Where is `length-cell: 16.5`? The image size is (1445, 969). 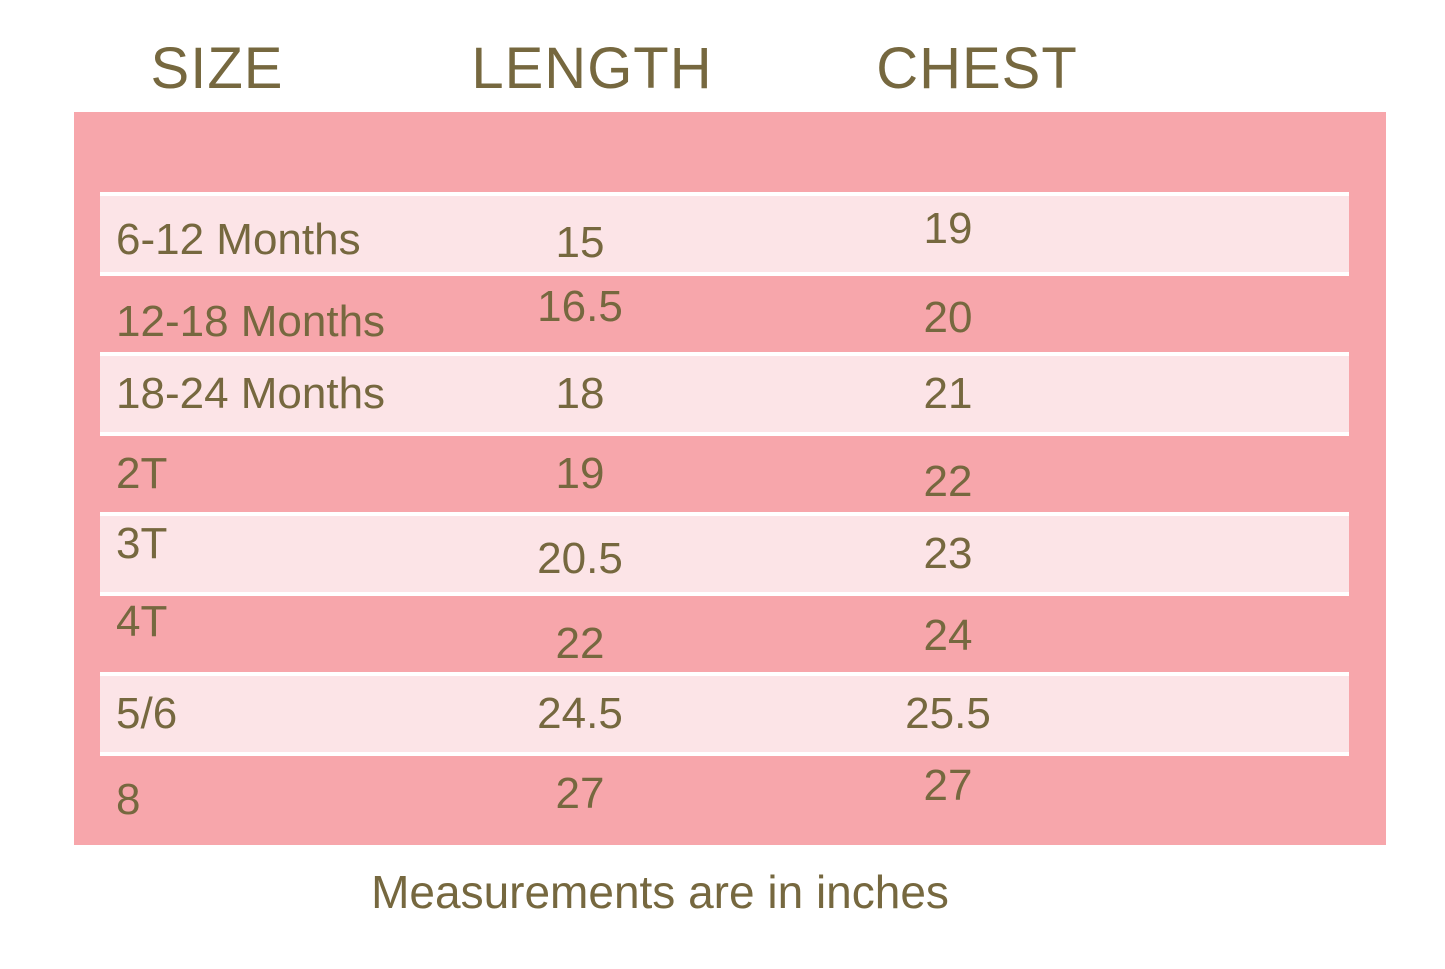 length-cell: 16.5 is located at coordinates (580, 306).